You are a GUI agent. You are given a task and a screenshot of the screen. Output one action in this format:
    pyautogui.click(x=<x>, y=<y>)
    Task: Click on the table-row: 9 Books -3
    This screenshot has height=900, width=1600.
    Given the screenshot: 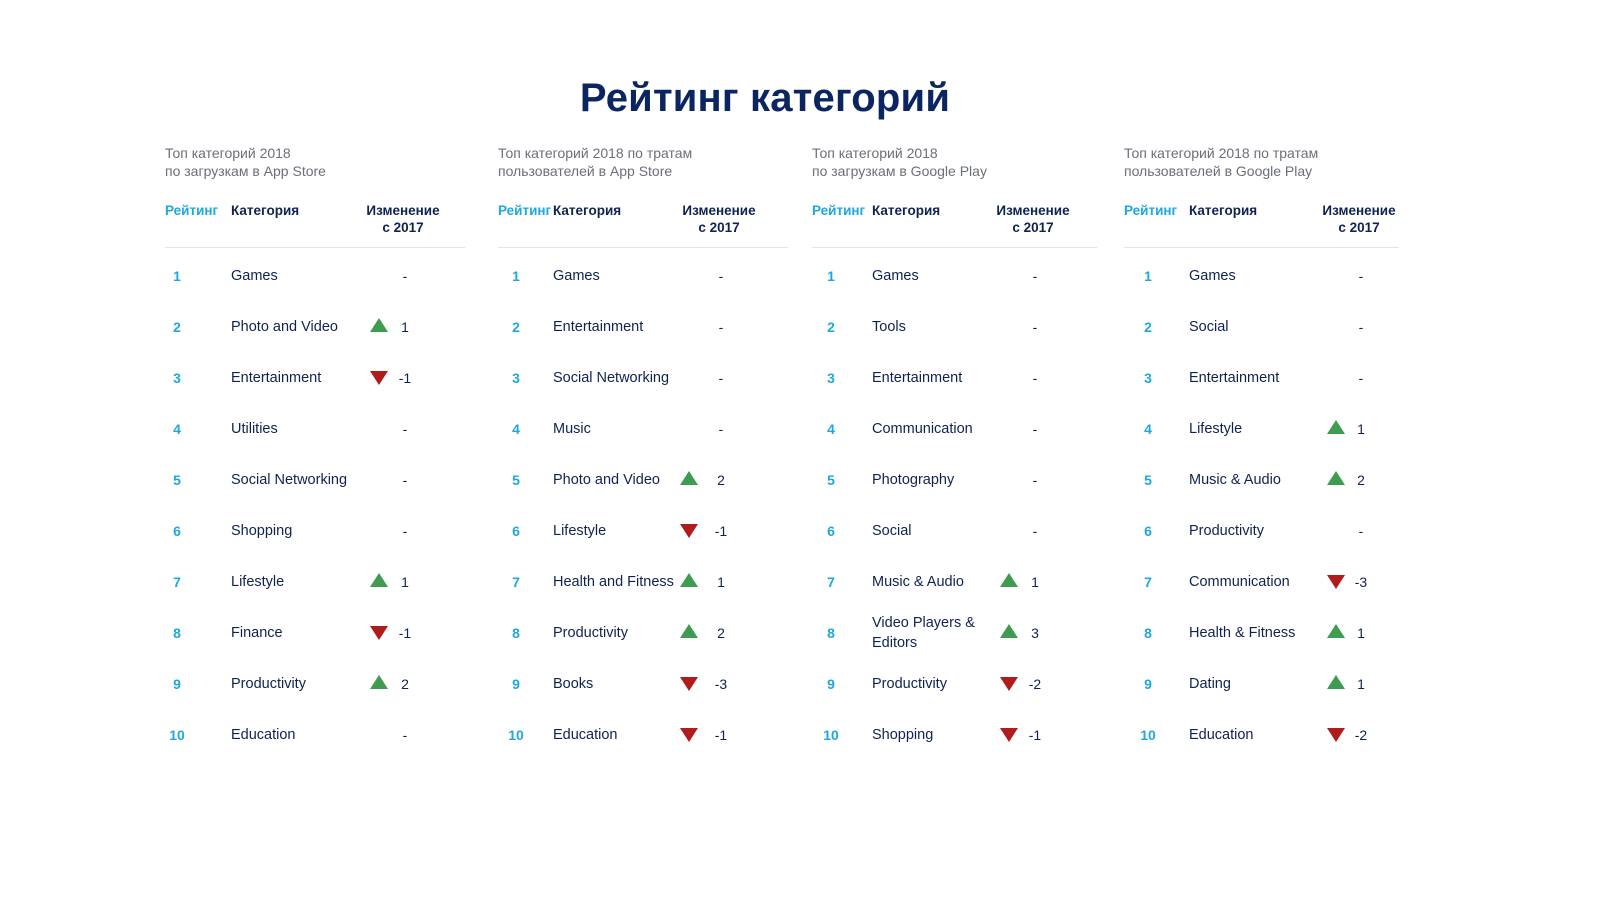 What is the action you would take?
    pyautogui.click(x=643, y=684)
    